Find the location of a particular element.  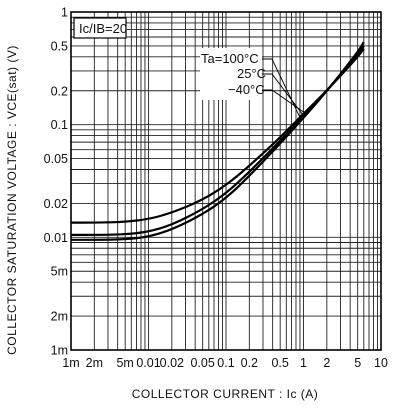

series-label-ta-100: Ta=100°C is located at coordinates (230, 58).